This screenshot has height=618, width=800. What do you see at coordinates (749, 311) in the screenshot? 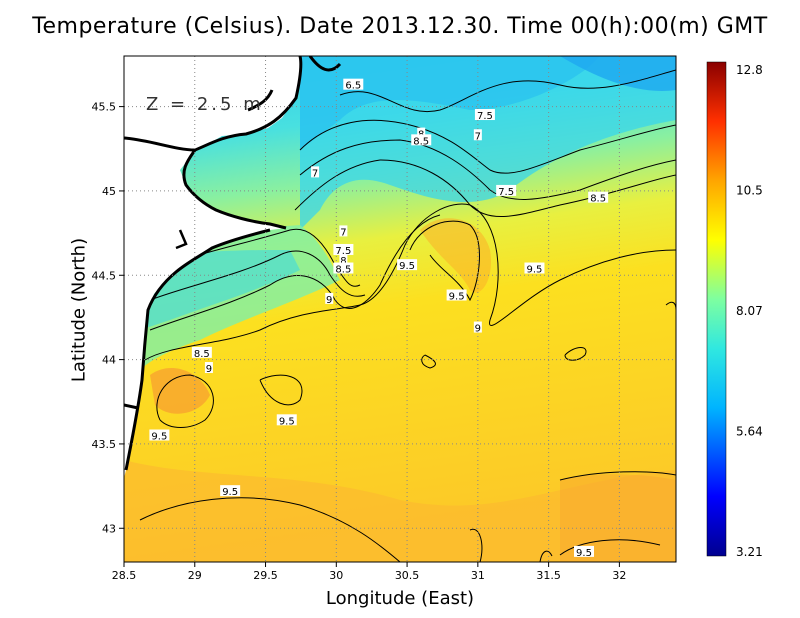
I see `colorbar-label: 8.07` at bounding box center [749, 311].